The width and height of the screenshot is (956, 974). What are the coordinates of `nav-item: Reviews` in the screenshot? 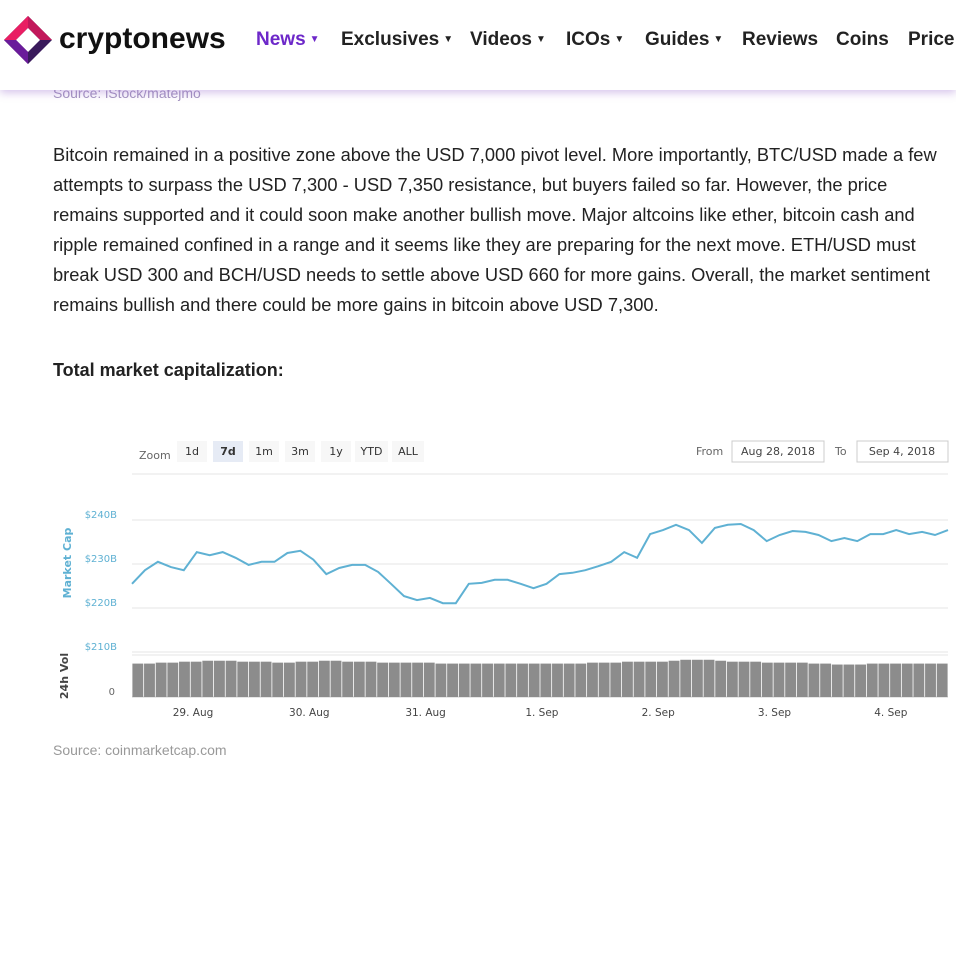 It's located at (780, 40).